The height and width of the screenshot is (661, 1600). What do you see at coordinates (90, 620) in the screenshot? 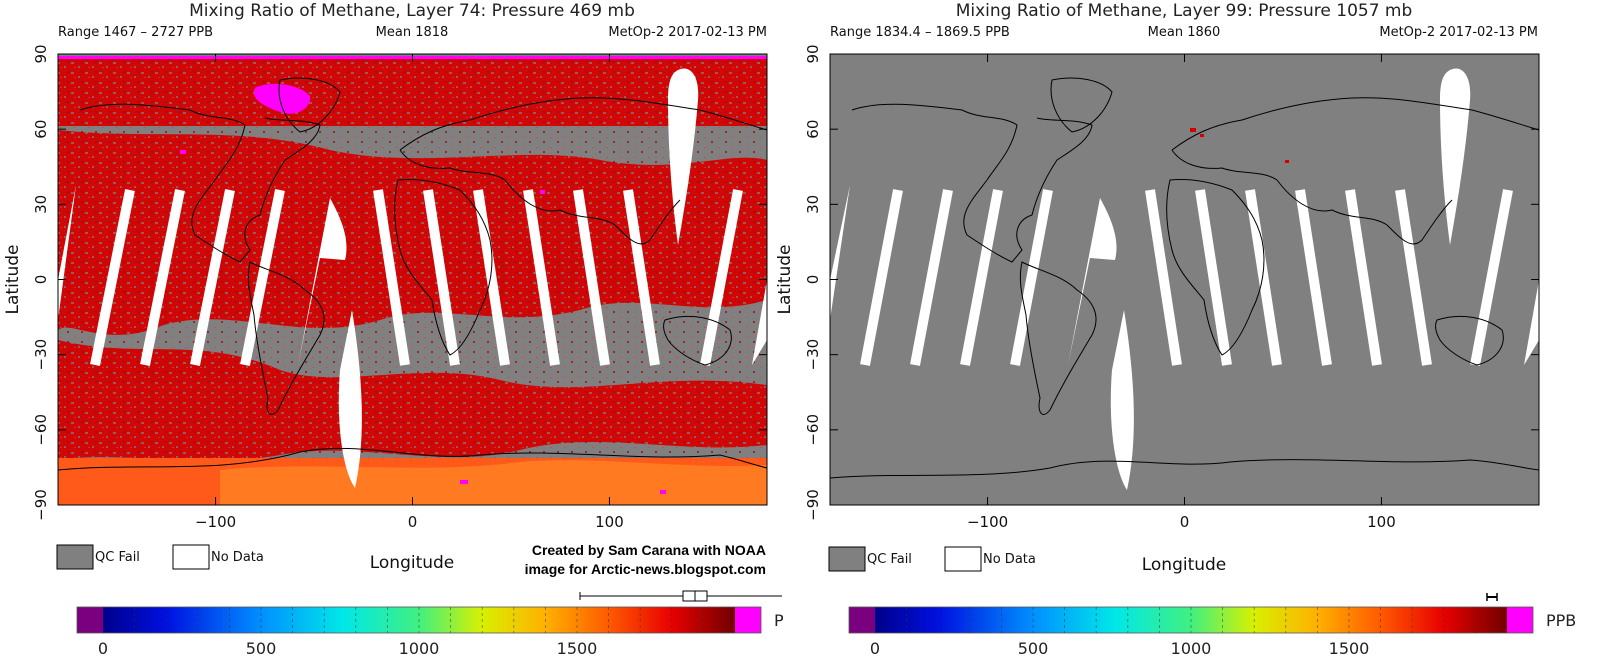
I see `left-colorbar-under-swatch` at bounding box center [90, 620].